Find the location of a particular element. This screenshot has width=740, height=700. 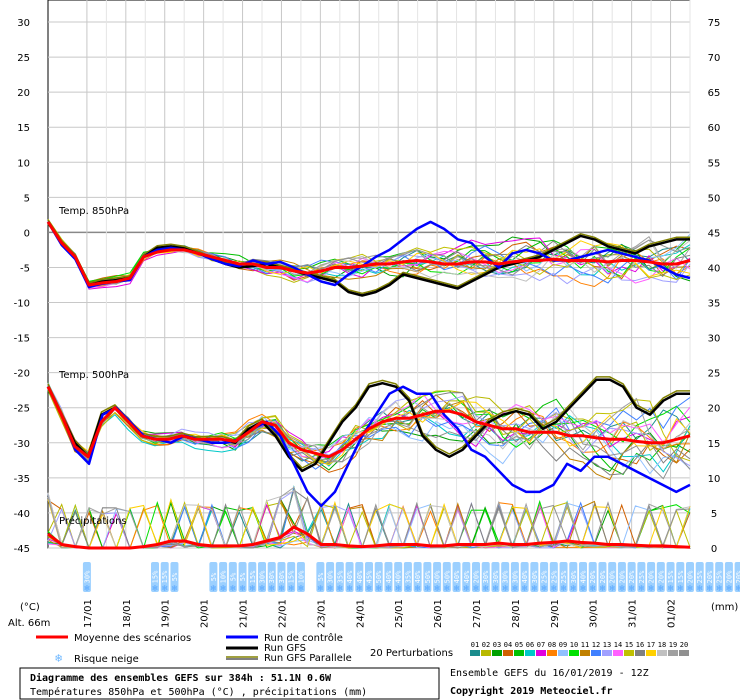

perturbation-id: 18 is located at coordinates (662, 645).